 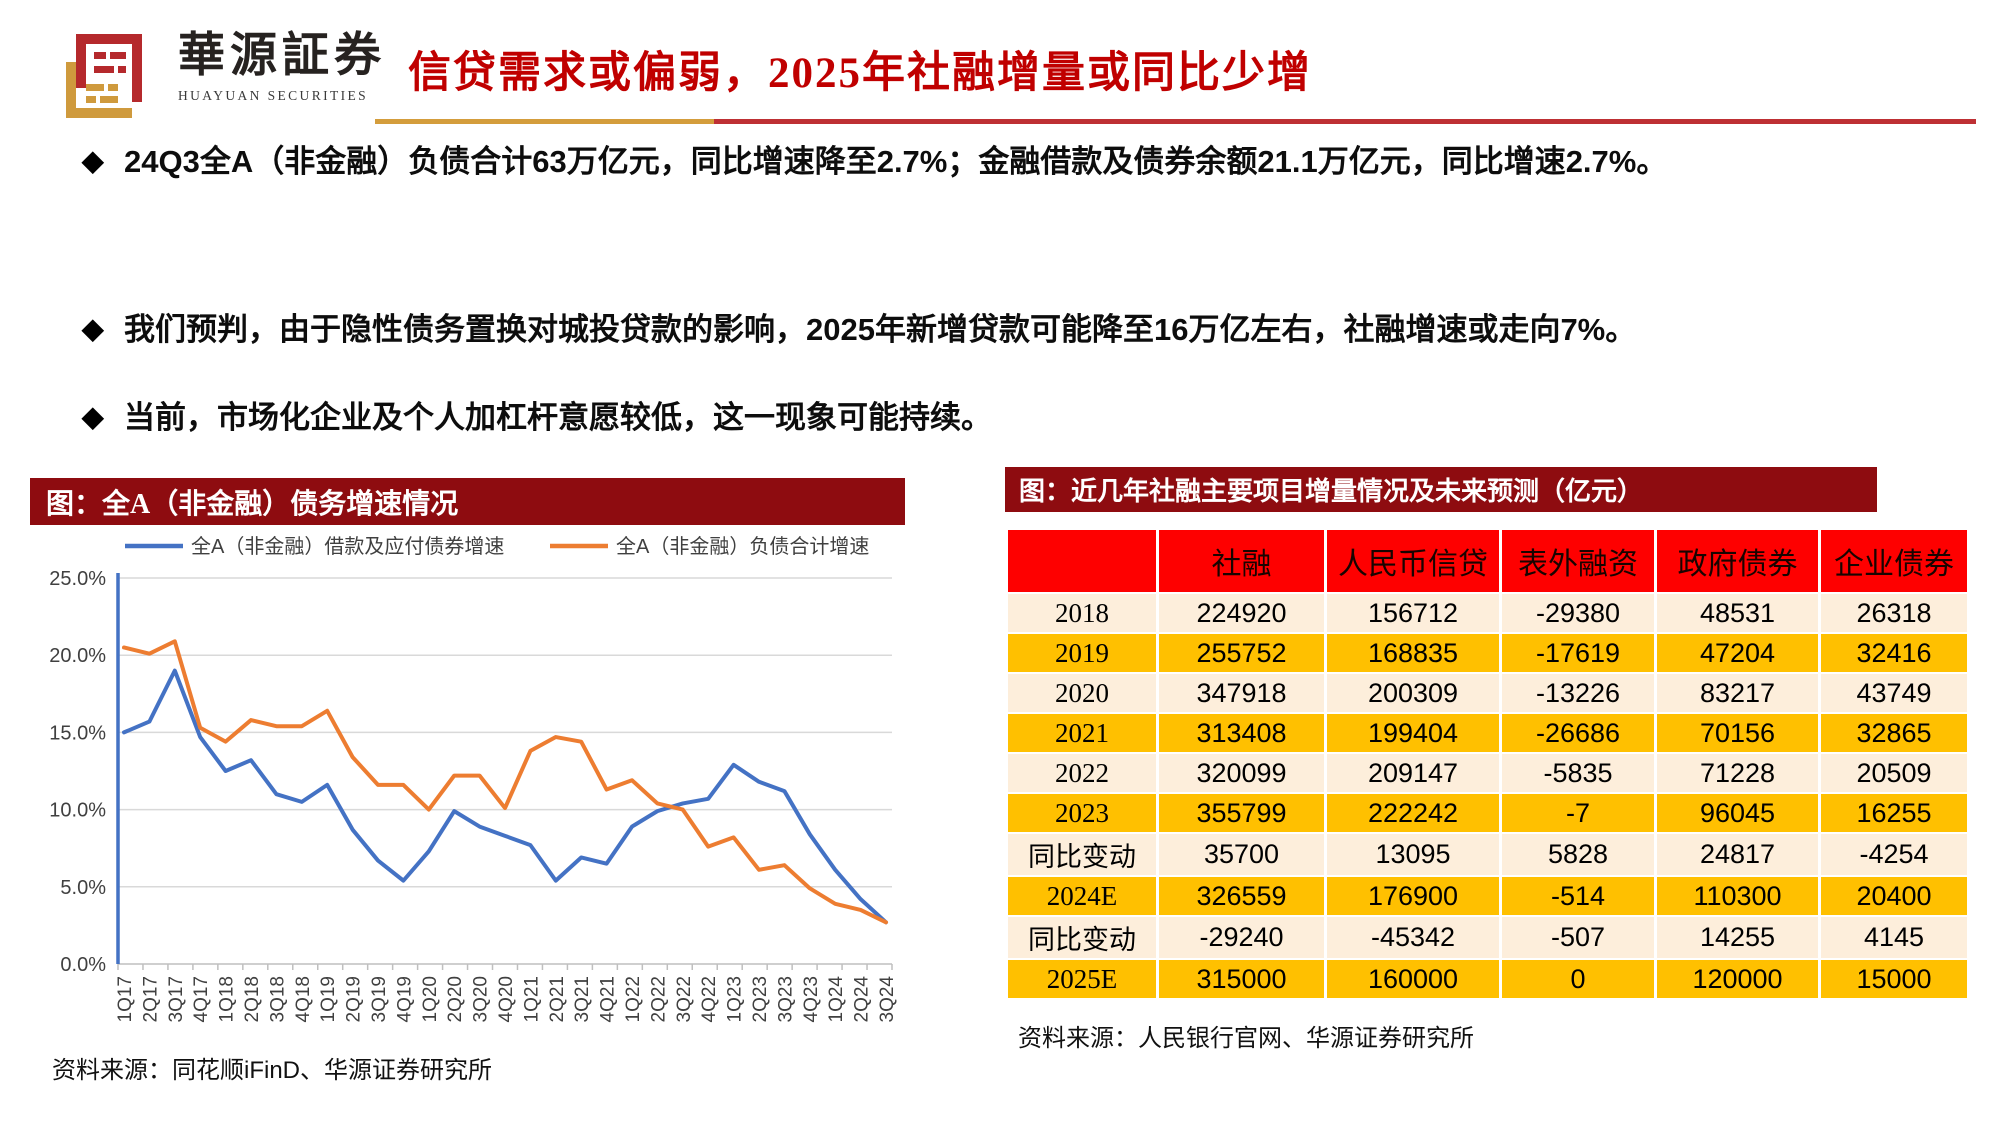 I want to click on x-axis-tick-label: 3Q22, so click(x=684, y=999).